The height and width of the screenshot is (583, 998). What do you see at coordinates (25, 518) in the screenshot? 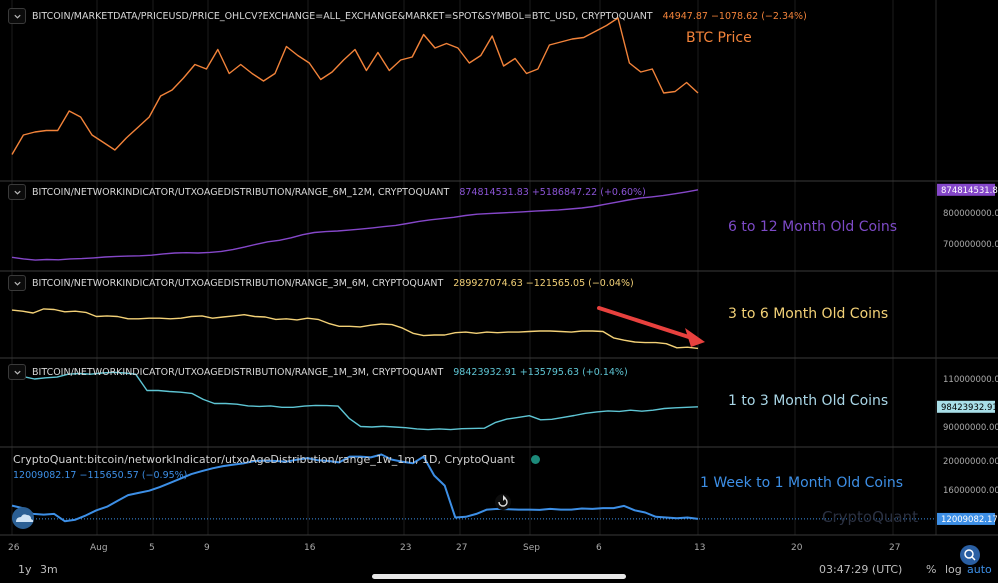
I see `cloud-icon-glyph` at bounding box center [25, 518].